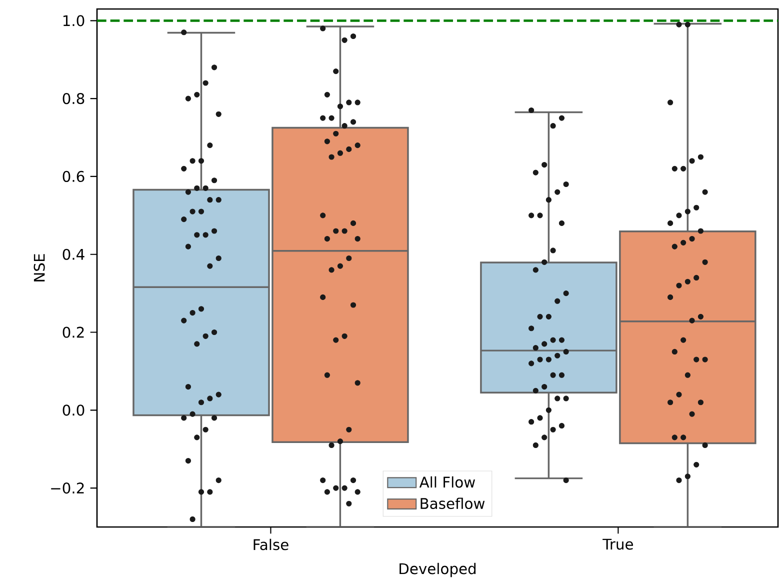 This screenshot has height=588, width=780. I want to click on x-tick-label: True, so click(617, 544).